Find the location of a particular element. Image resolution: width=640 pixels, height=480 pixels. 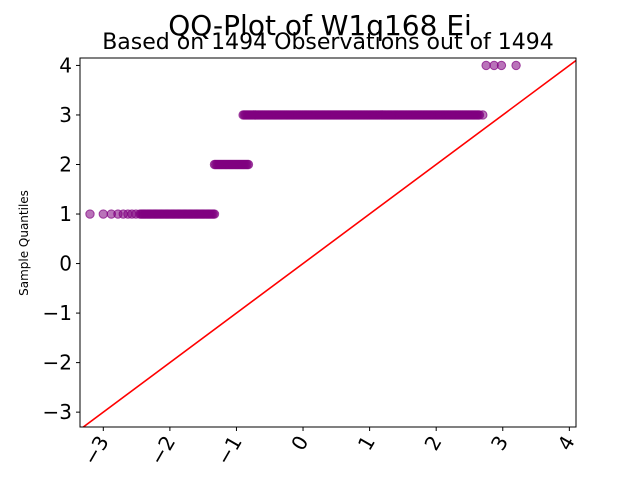

y-tick-label: −2 is located at coordinates (57, 363).